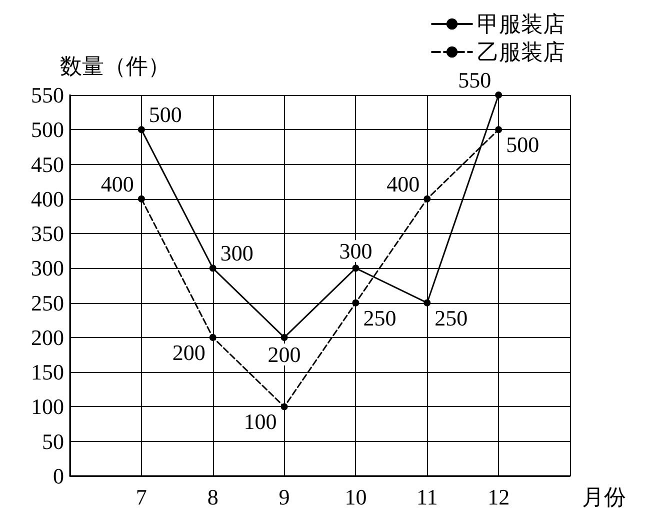  What do you see at coordinates (47, 337) in the screenshot?
I see `y-tick-label: 200` at bounding box center [47, 337].